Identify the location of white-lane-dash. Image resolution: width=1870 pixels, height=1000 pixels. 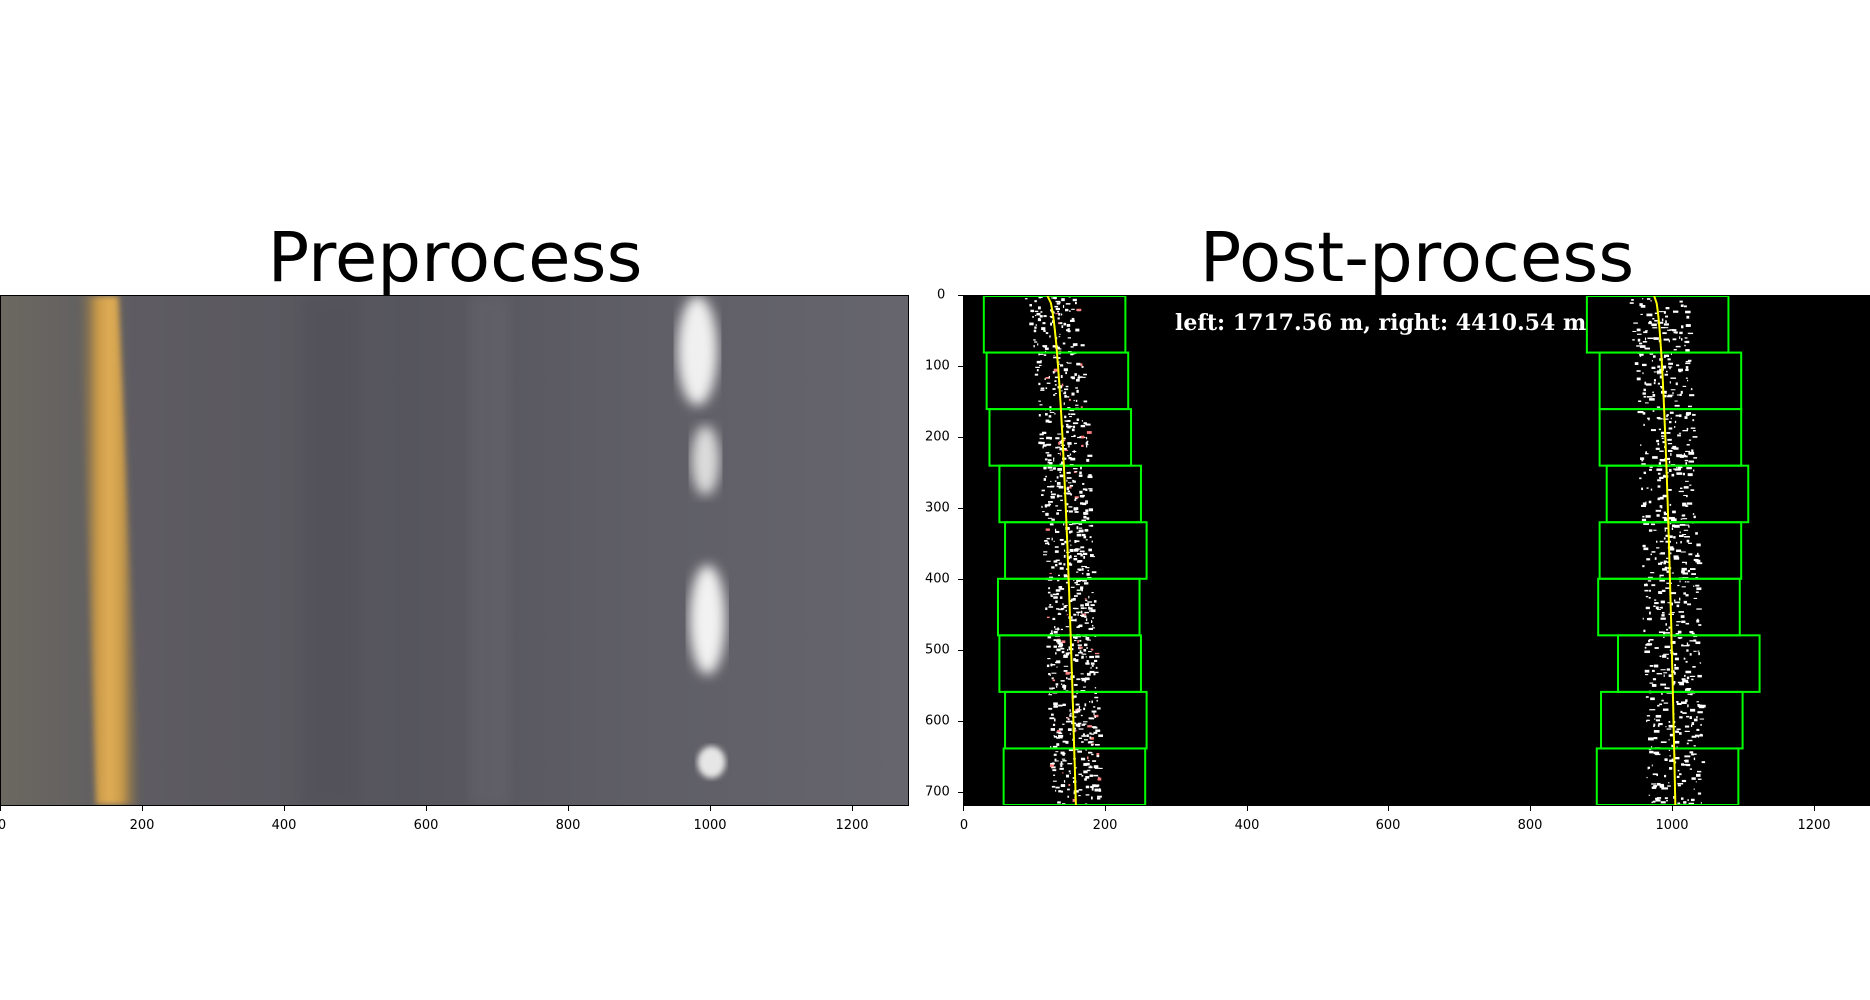
(705, 460).